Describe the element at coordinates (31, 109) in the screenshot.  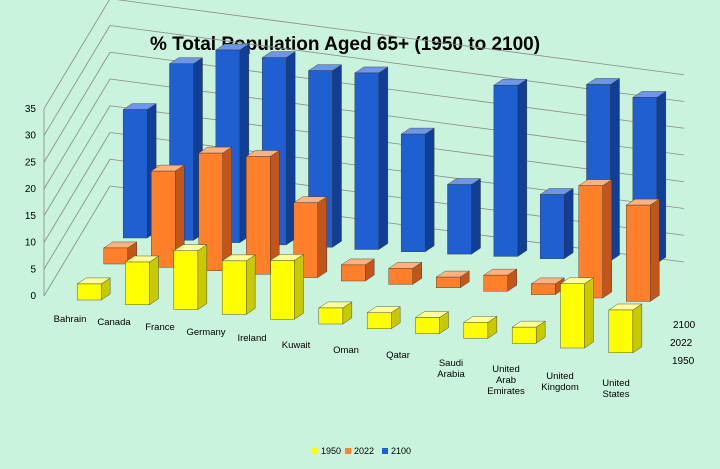
I see `y-tick-label: 35` at that location.